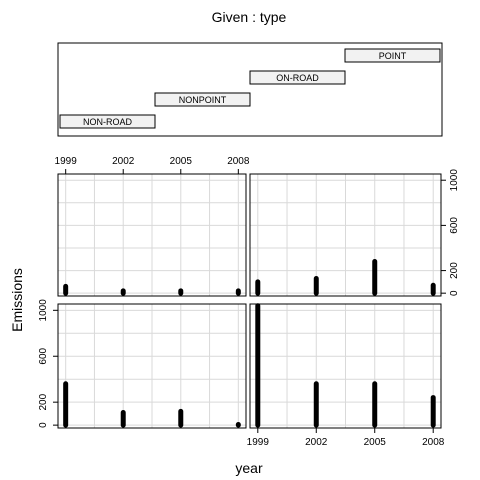 Image resolution: width=480 pixels, height=480 pixels. Describe the element at coordinates (249, 468) in the screenshot. I see `x-axis-label: year` at that location.